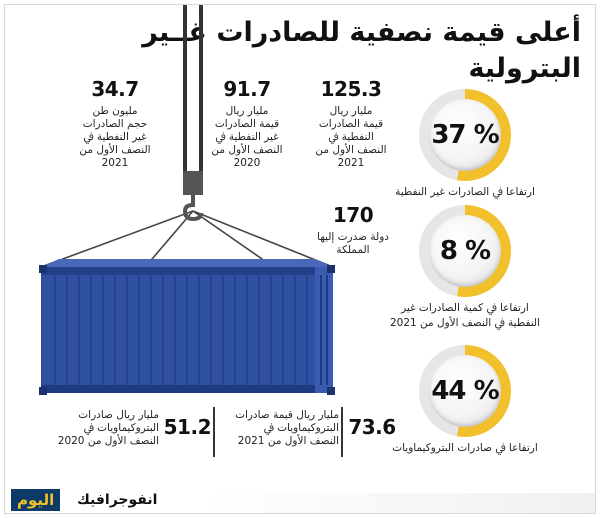 Image resolution: width=600 pixels, height=518 pixels. What do you see at coordinates (353, 243) in the screenshot?
I see `stat-description: دولة صدرت إليها المملكة` at bounding box center [353, 243].